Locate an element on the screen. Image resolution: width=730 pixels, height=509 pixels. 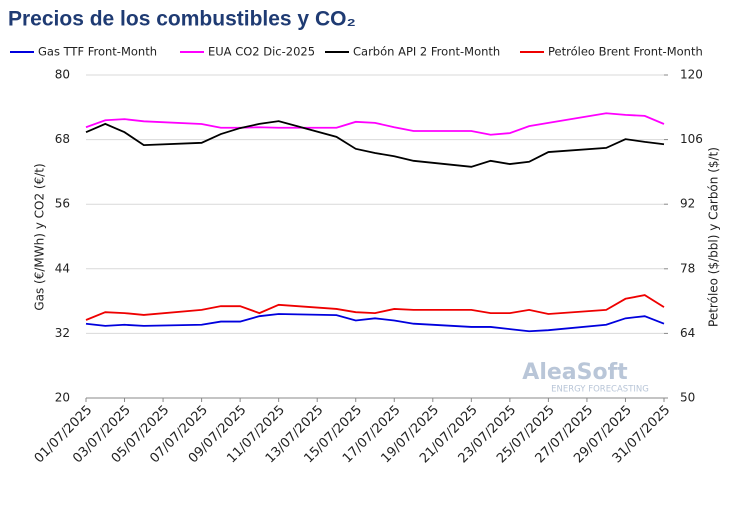
y-tick-label: 20 is located at coordinates (62, 398).